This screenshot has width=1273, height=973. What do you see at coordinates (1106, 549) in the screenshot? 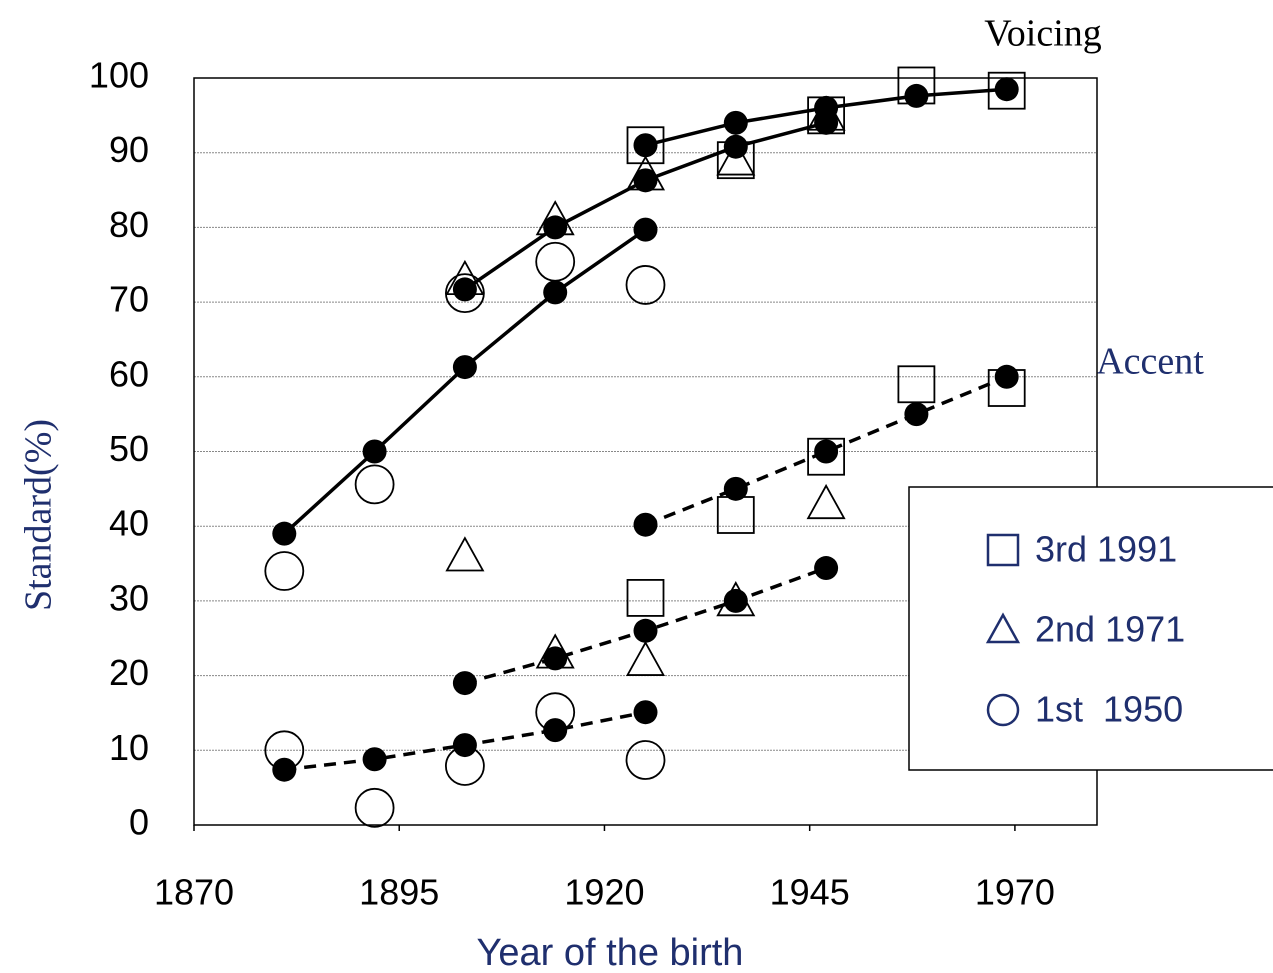
I see `legend-label: 3rd 1991` at bounding box center [1106, 549].